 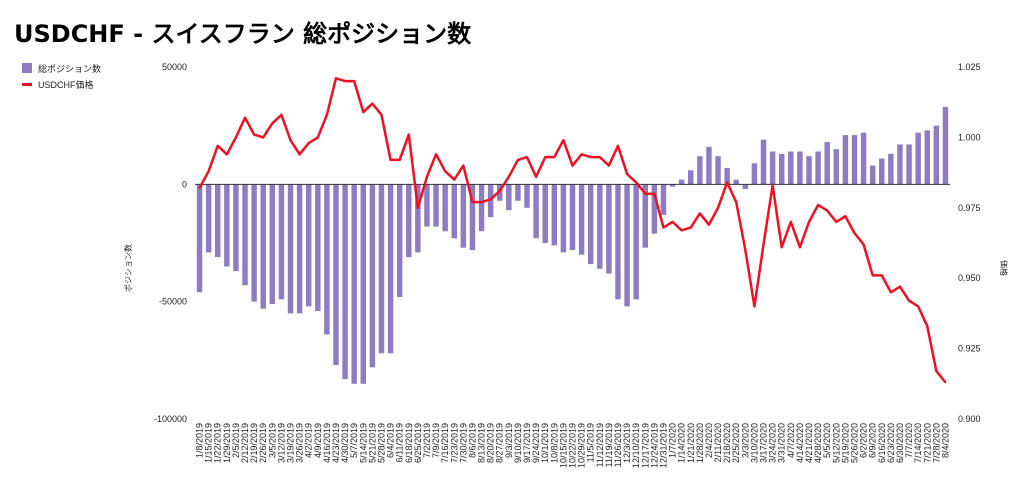 What do you see at coordinates (327, 443) in the screenshot?
I see `x-tick-label: 4/16/2019` at bounding box center [327, 443].